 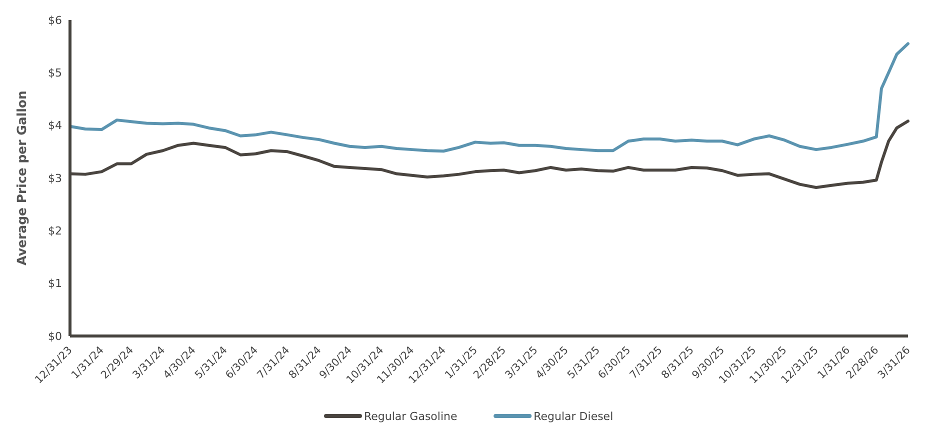 What do you see at coordinates (55, 336) in the screenshot?
I see `y-tick-label: $0` at bounding box center [55, 336].